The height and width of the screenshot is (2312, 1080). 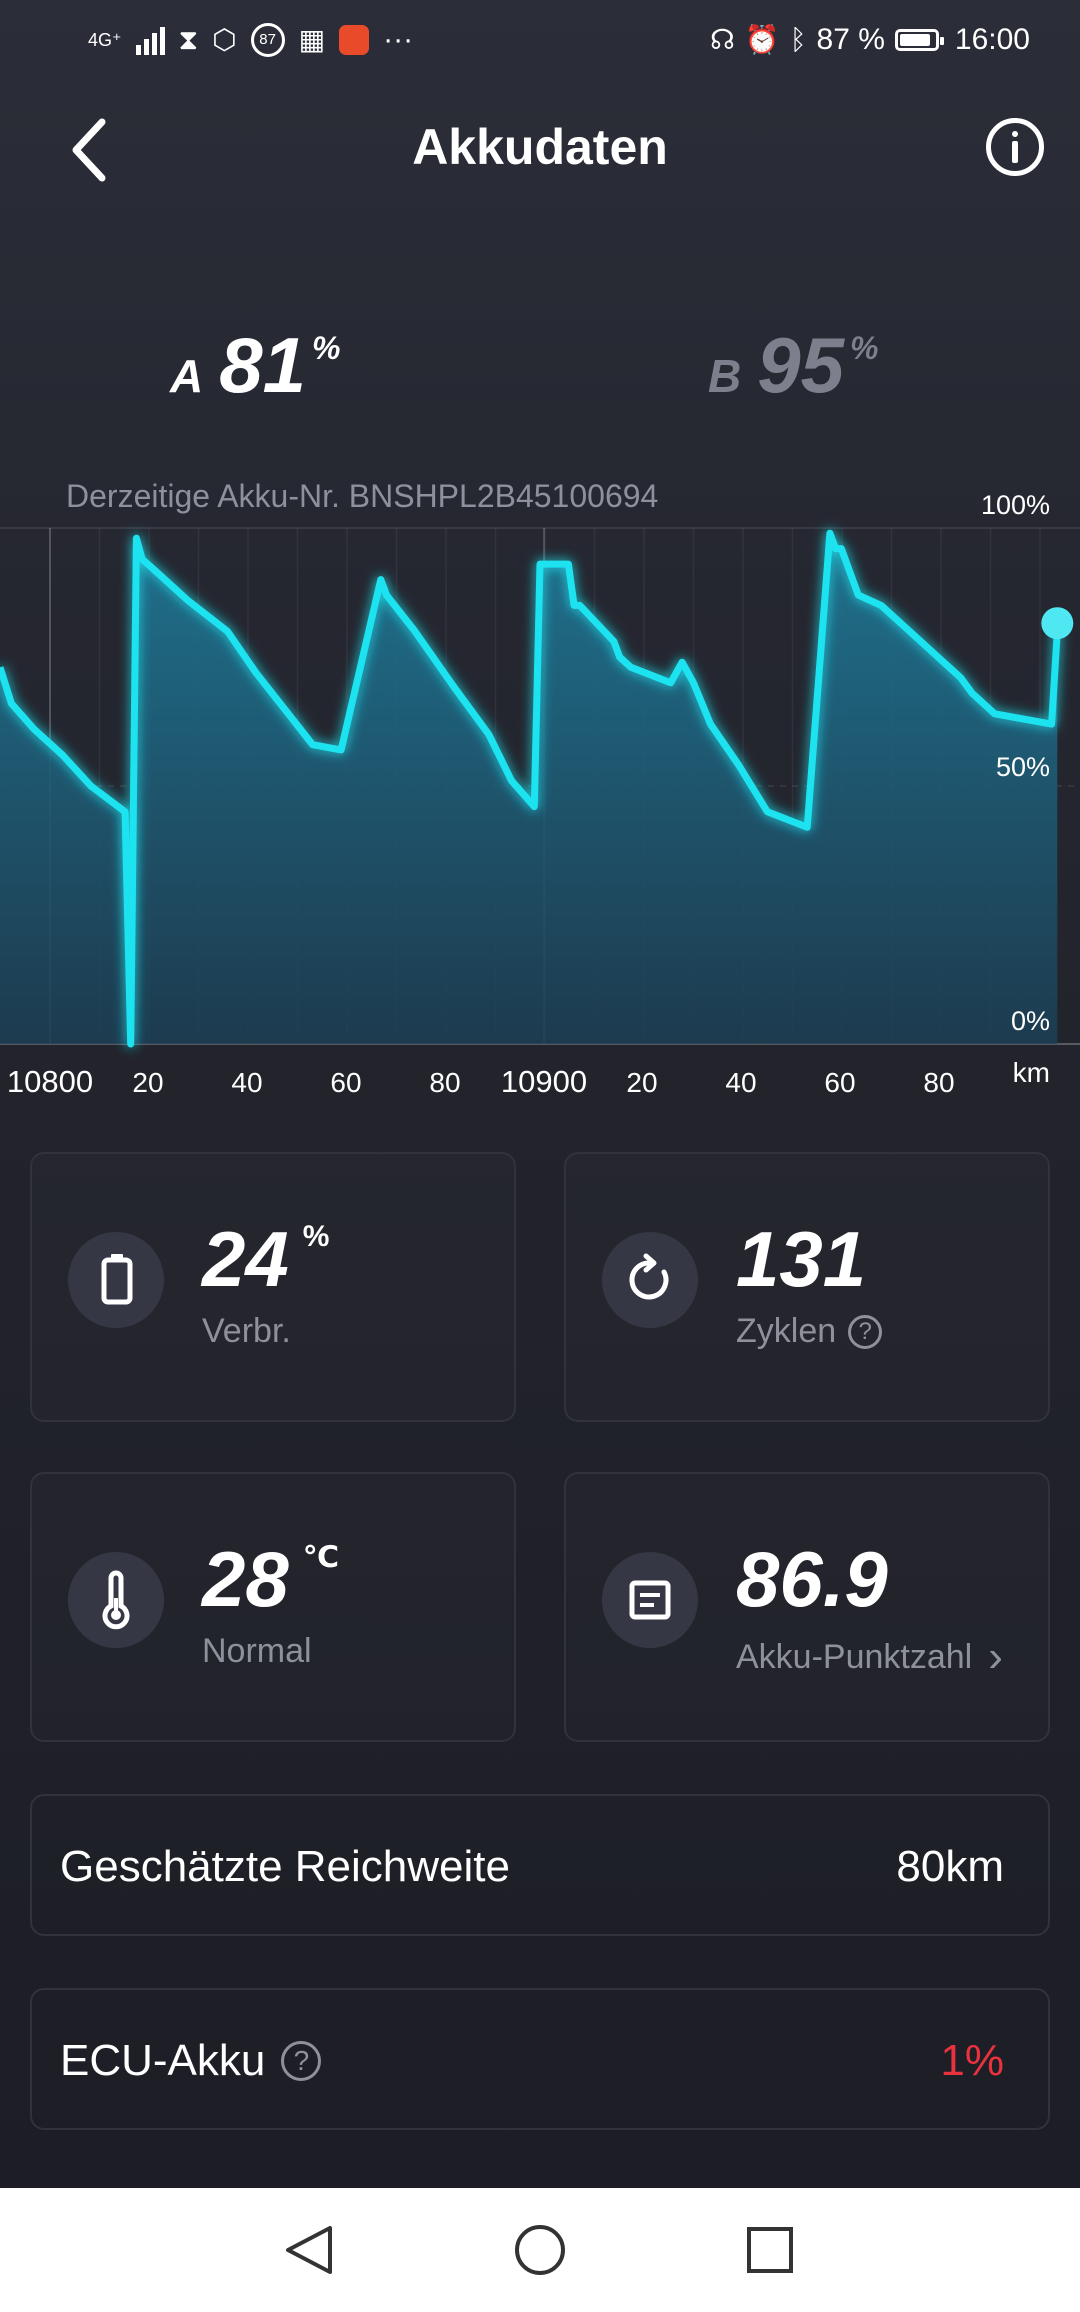 I want to click on refresh-icon, so click(x=650, y=1280).